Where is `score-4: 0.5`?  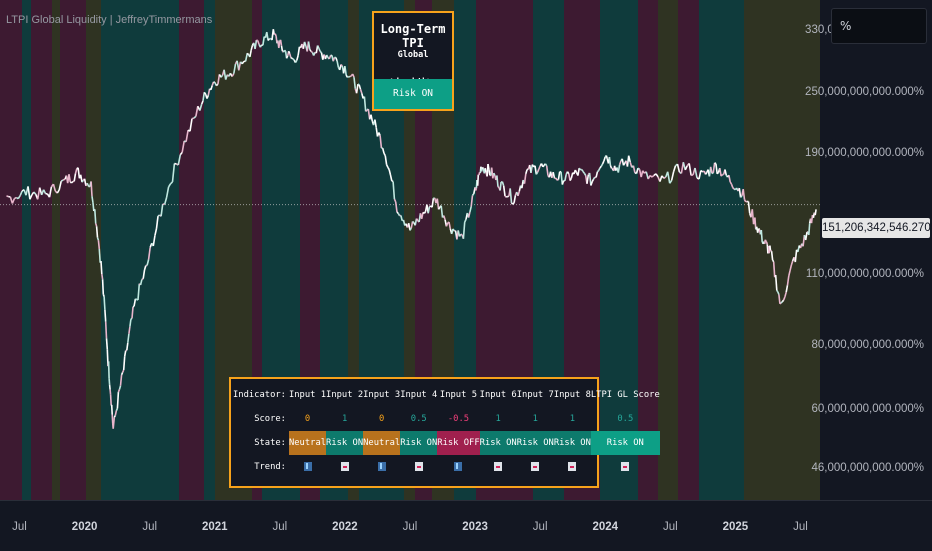
score-4: 0.5 is located at coordinates (418, 419).